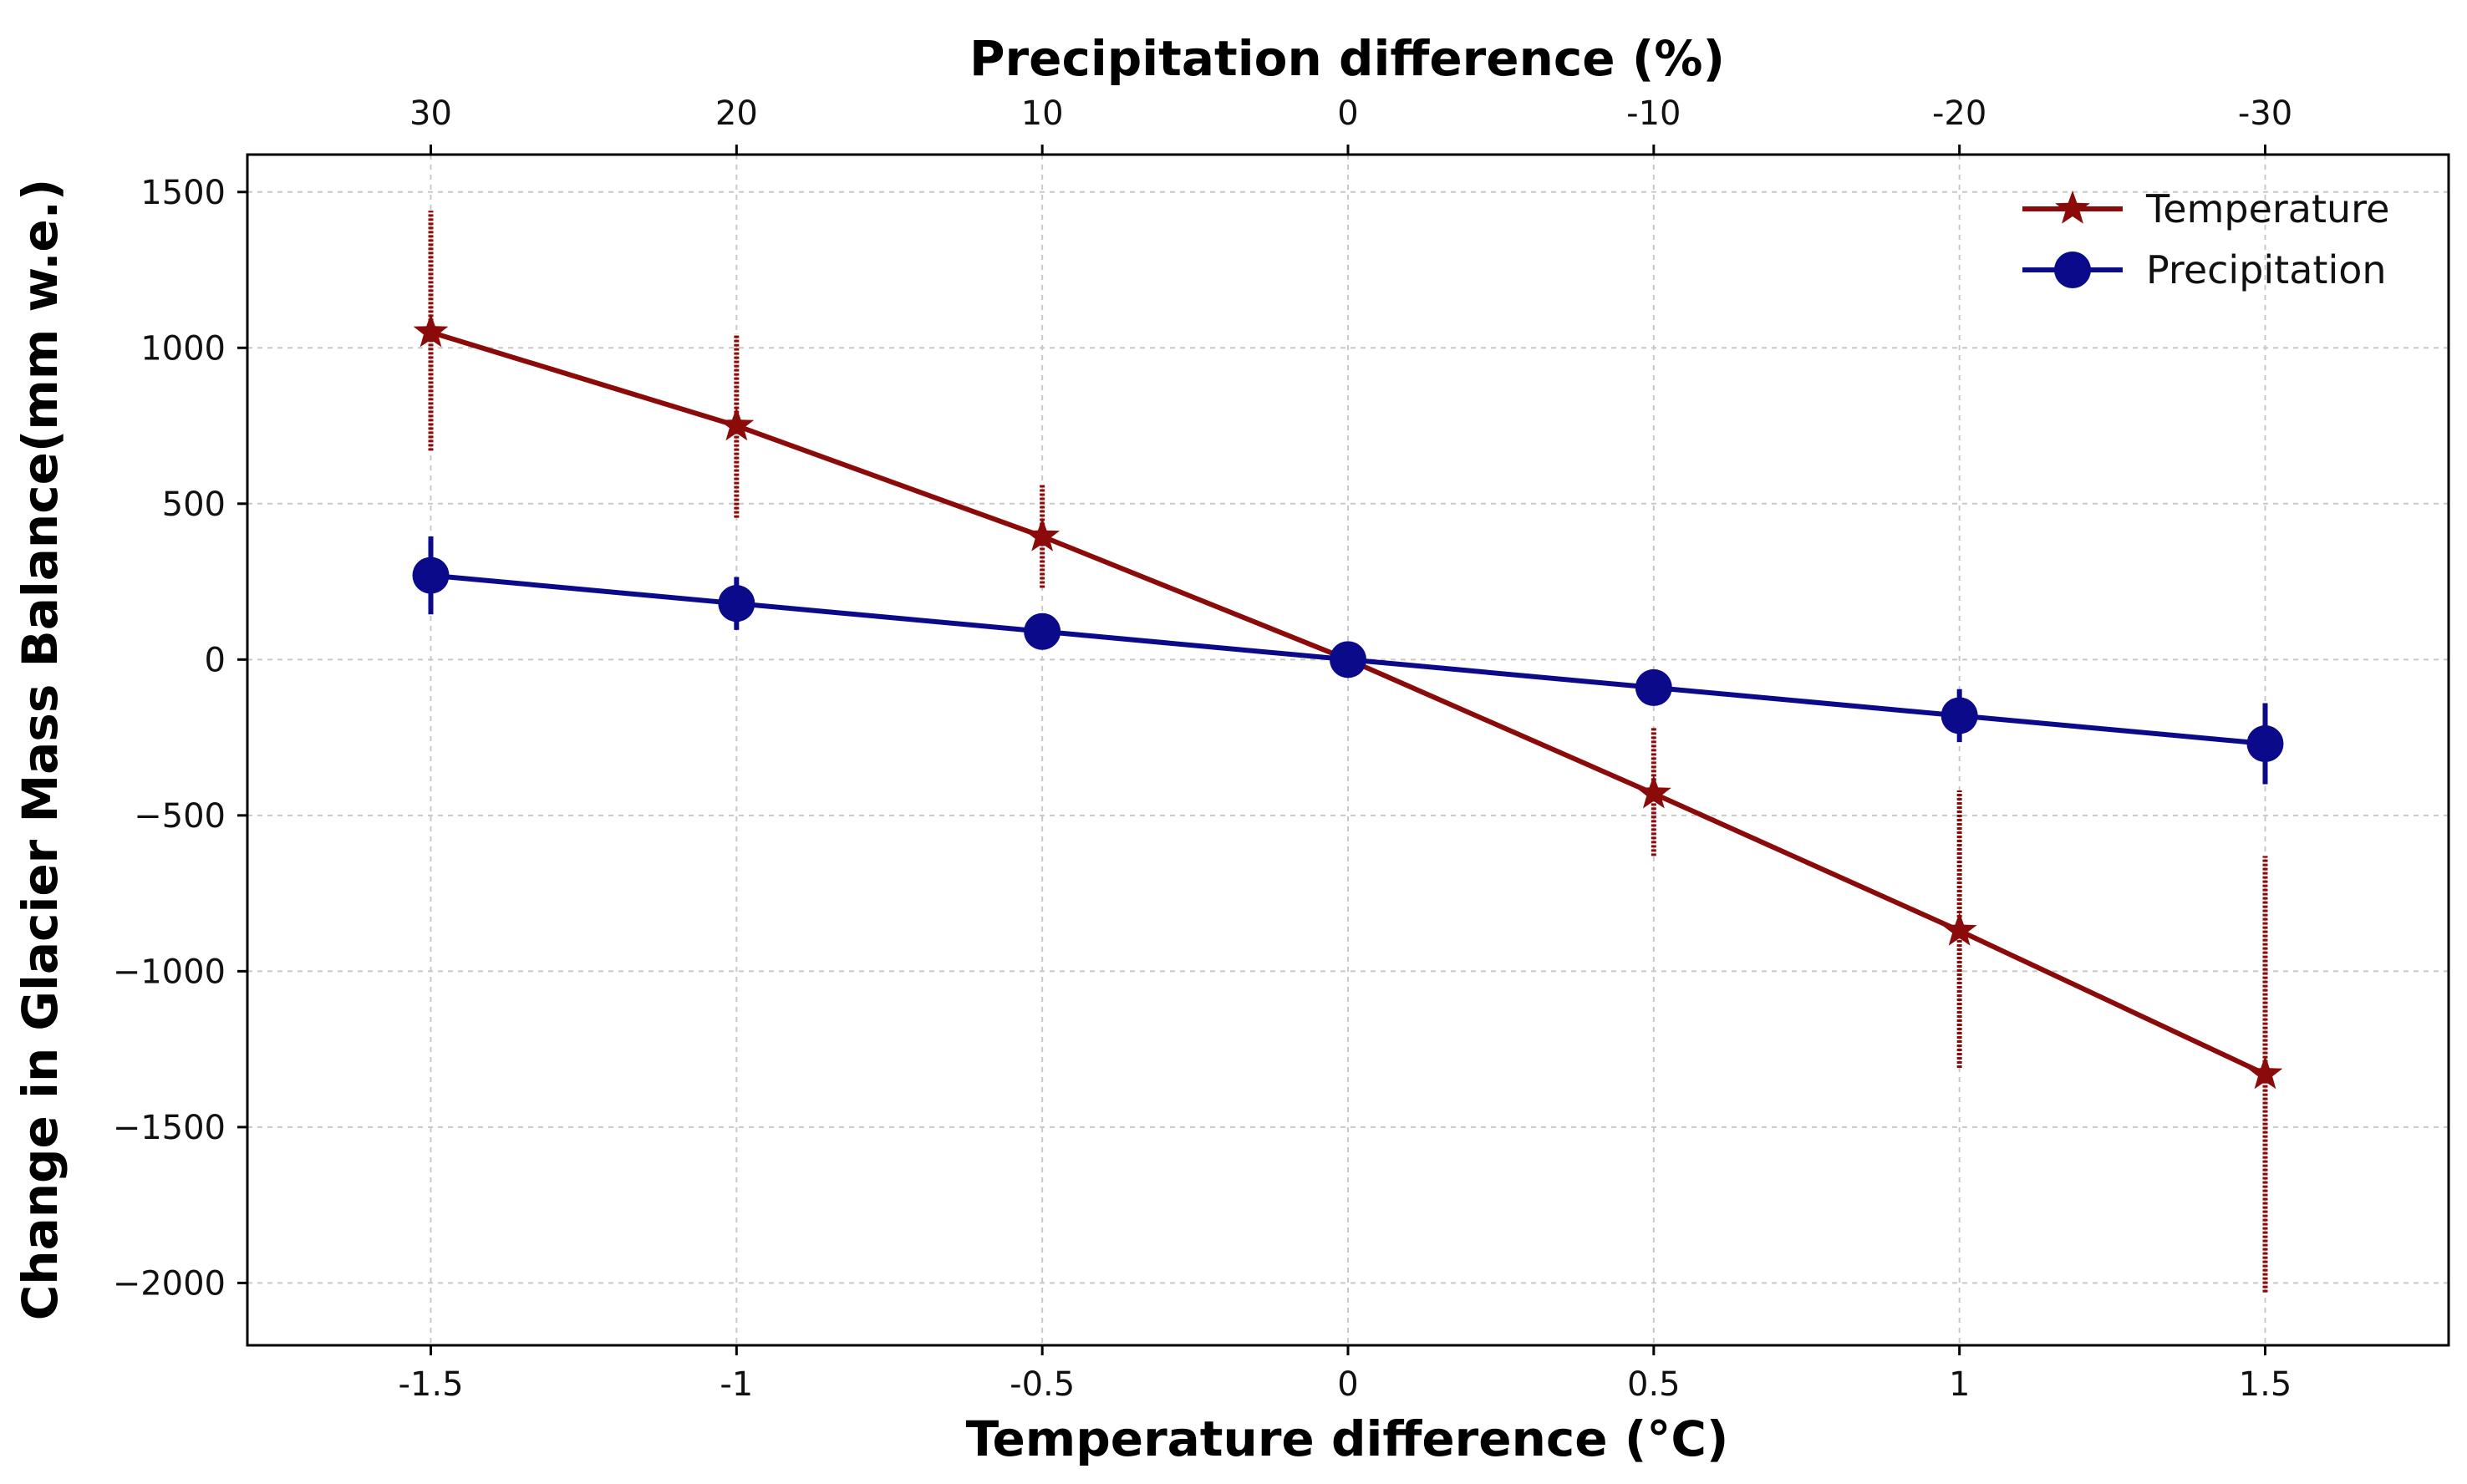  I want to click on x-tick-label: -1.5, so click(430, 1384).